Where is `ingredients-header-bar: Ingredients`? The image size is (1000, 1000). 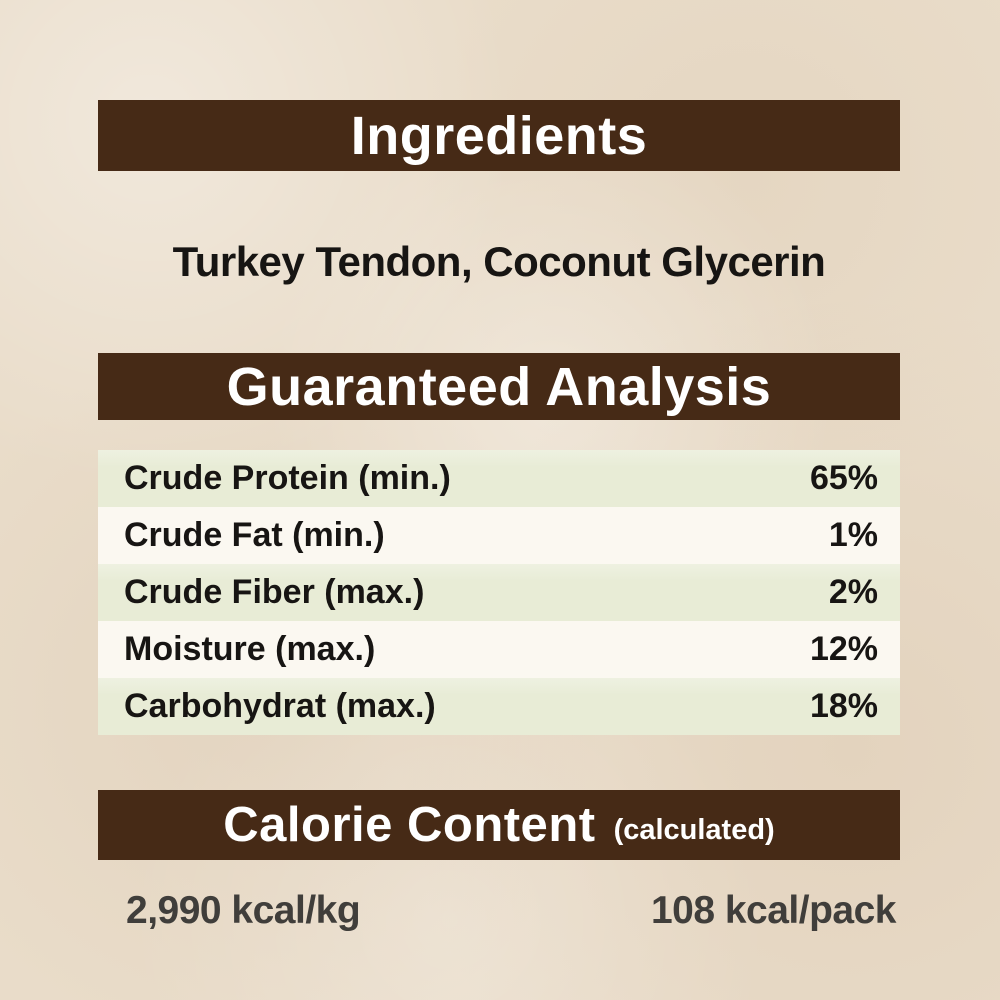 ingredients-header-bar: Ingredients is located at coordinates (499, 135).